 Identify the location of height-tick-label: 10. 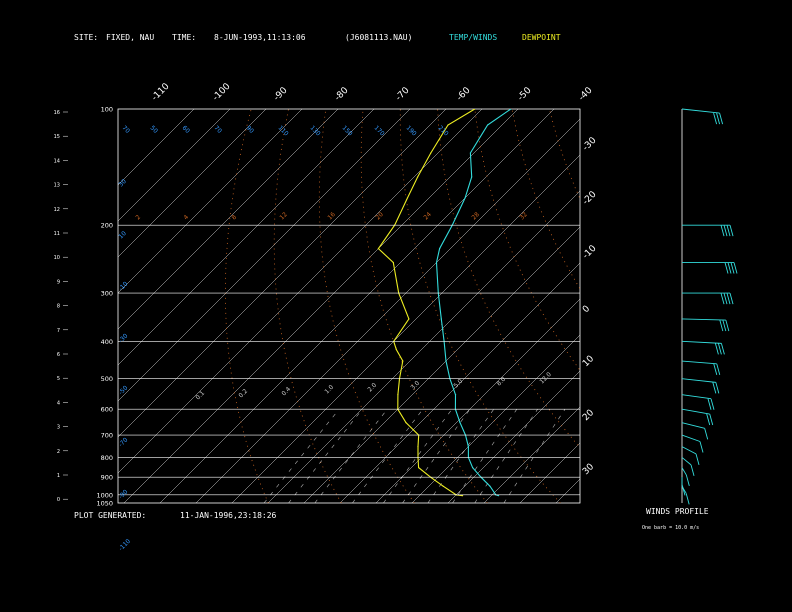
(57, 258).